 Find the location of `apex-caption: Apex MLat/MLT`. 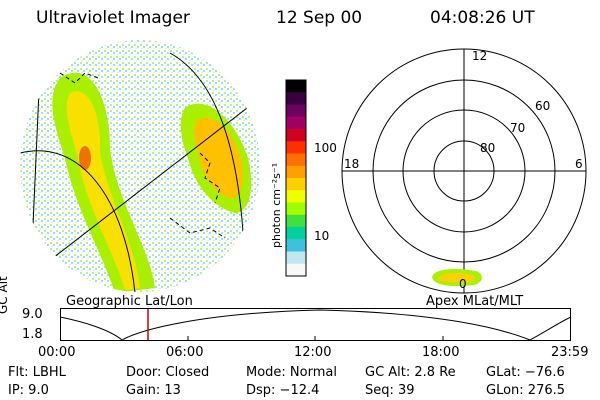

apex-caption: Apex MLat/MLT is located at coordinates (475, 301).